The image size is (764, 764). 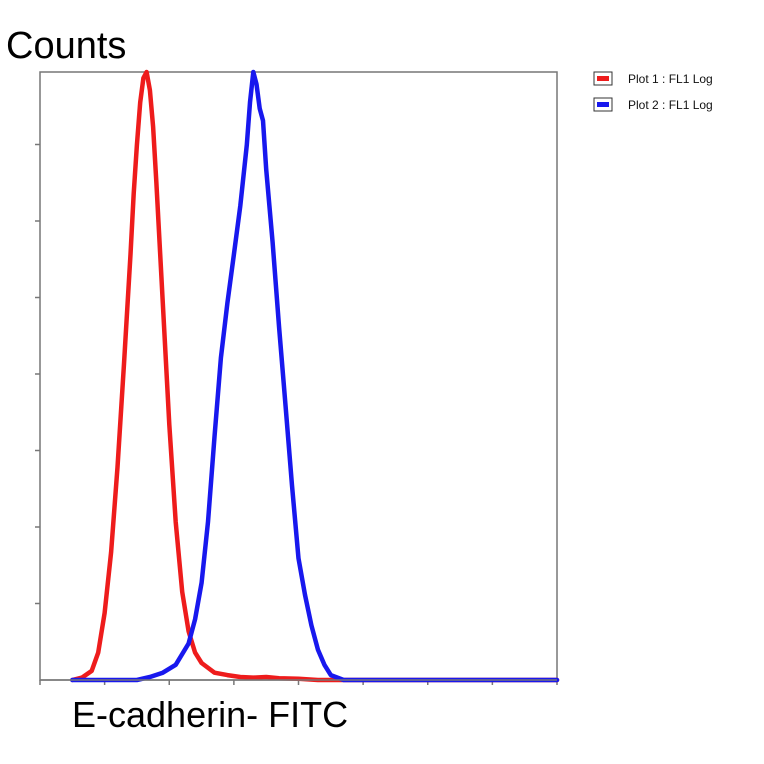 What do you see at coordinates (670, 105) in the screenshot?
I see `legend-label: Plot 2 : FL1 Log` at bounding box center [670, 105].